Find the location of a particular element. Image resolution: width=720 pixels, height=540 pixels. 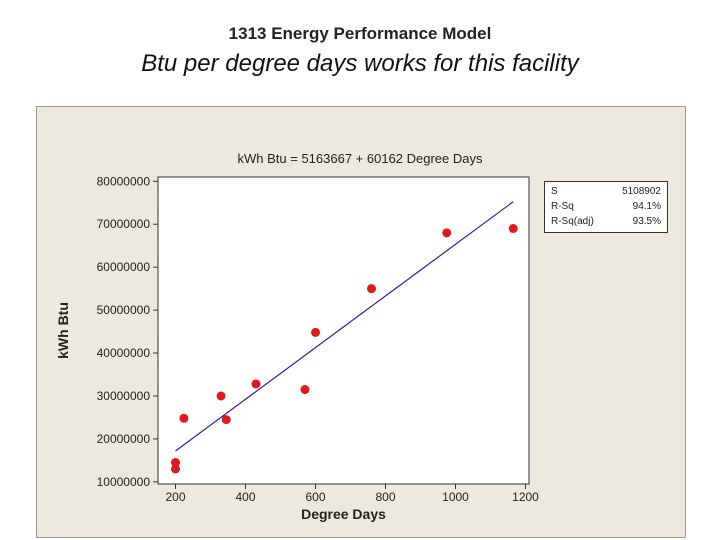

x-axis-label: Degree Days is located at coordinates (343, 514).